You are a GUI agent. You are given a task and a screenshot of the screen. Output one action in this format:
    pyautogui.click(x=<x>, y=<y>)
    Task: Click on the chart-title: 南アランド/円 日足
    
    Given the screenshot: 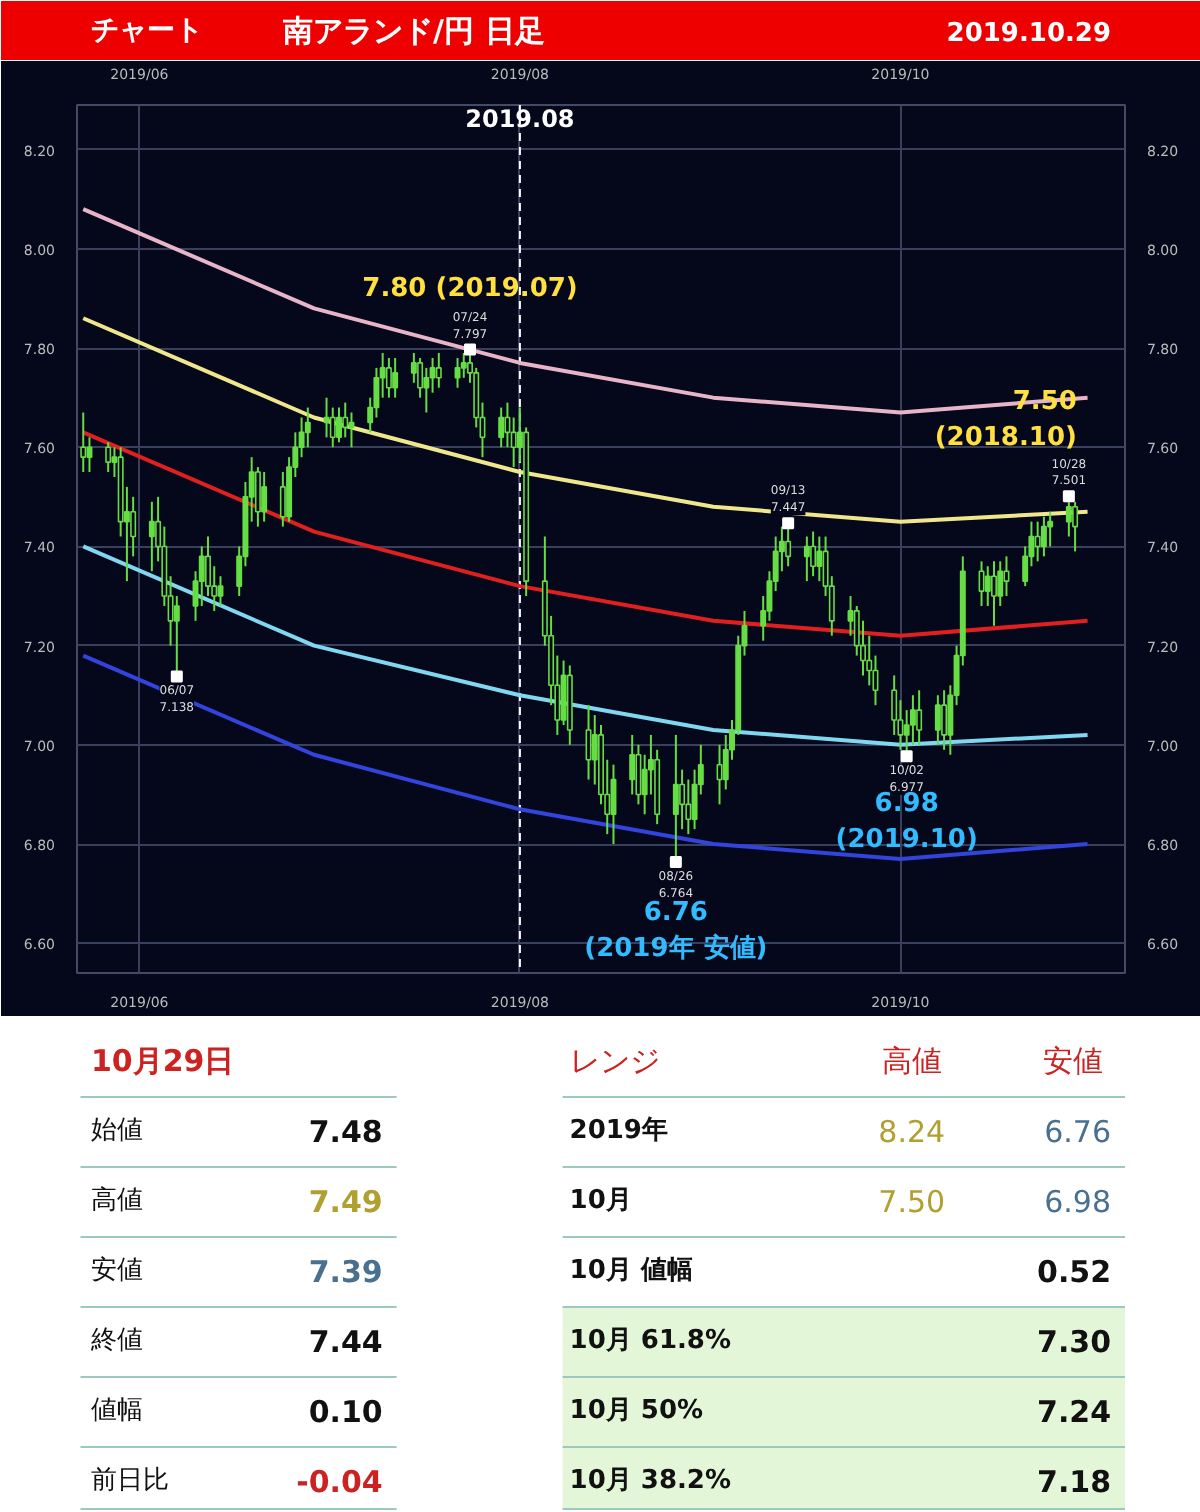 What is the action you would take?
    pyautogui.click(x=413, y=31)
    